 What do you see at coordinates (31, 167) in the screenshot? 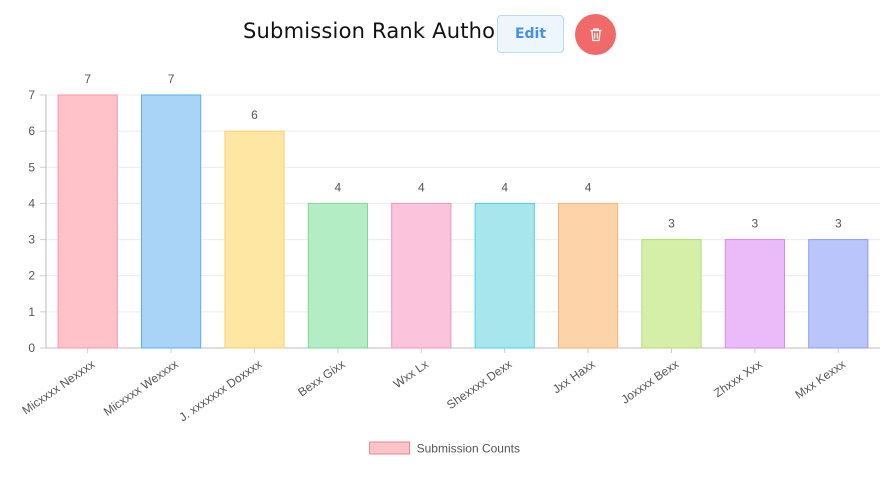
I see `y-tick-label: 5` at bounding box center [31, 167].